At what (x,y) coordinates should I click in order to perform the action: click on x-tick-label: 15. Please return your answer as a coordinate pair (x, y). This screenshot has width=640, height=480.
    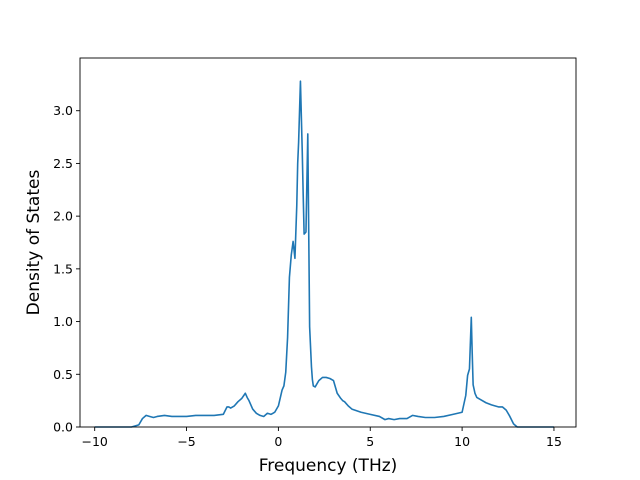
    Looking at the image, I should click on (554, 441).